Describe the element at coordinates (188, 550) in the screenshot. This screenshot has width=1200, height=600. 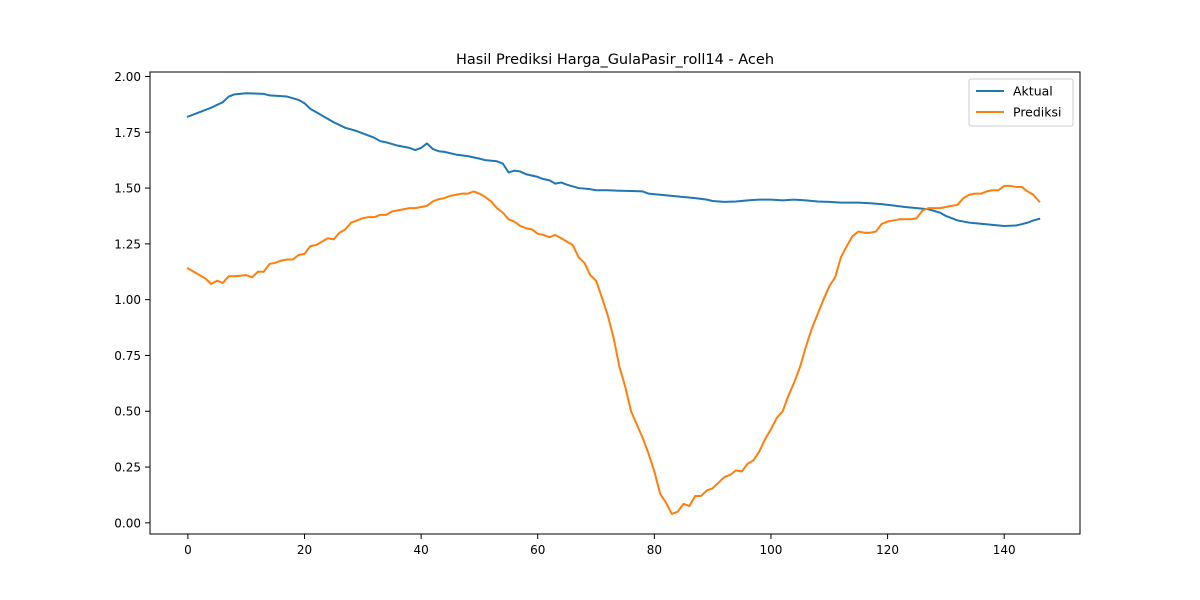
I see `x-tick-label: 0` at that location.